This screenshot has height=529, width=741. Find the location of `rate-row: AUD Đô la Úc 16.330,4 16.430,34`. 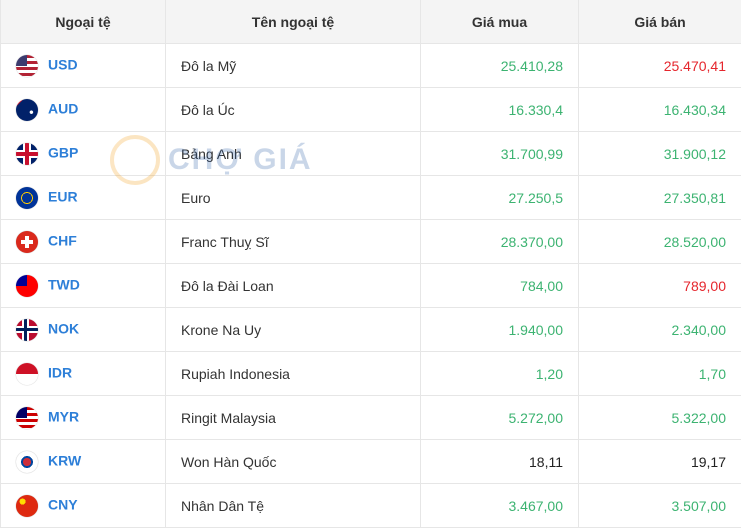

rate-row: AUD Đô la Úc 16.330,4 16.430,34 is located at coordinates (370, 109).